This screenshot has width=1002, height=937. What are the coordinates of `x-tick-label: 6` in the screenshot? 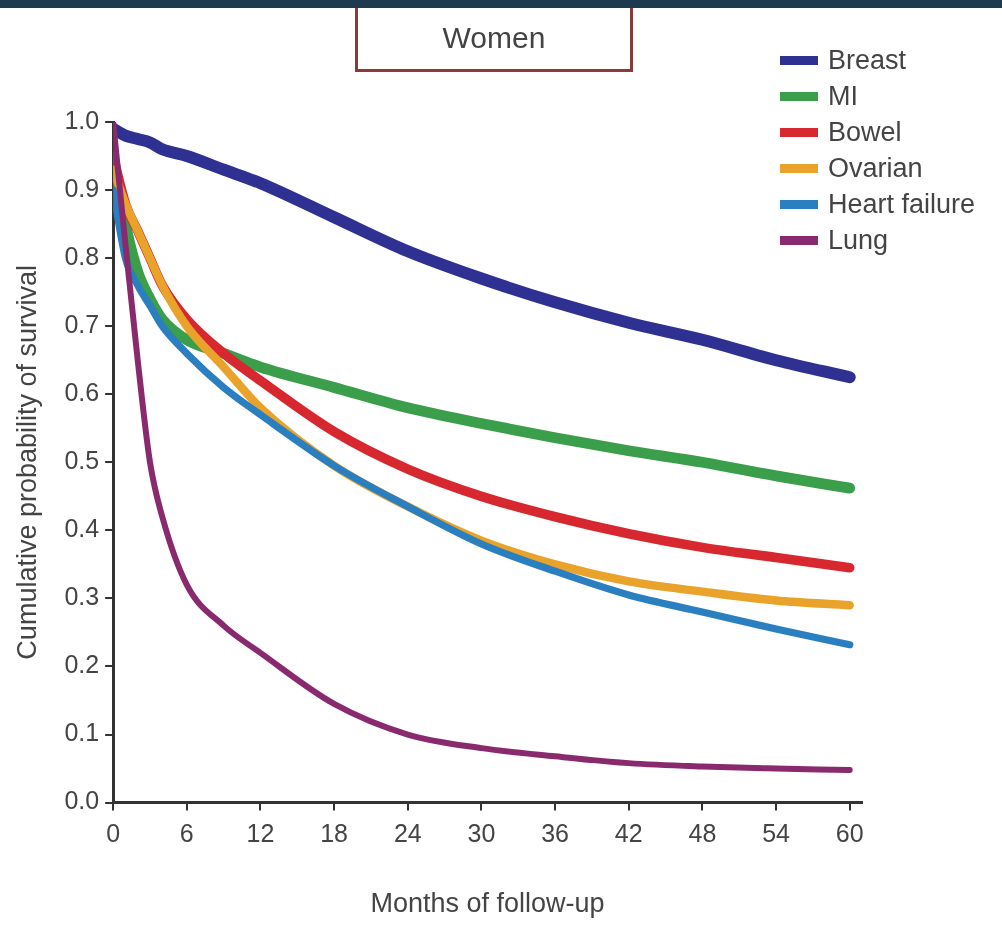 It's located at (186, 833).